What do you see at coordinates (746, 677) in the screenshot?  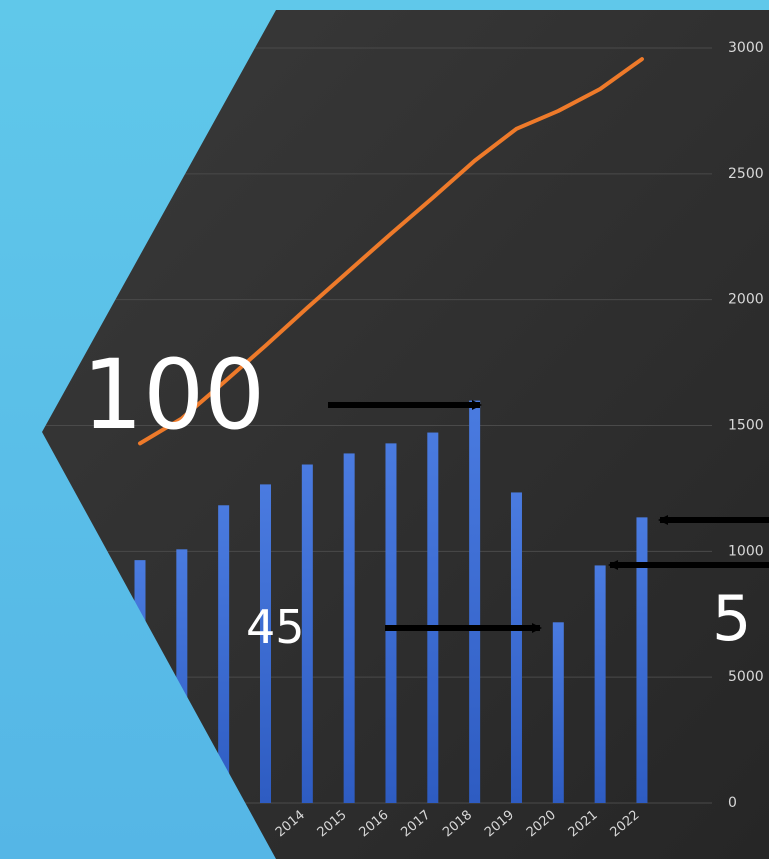 I see `y-tick-label: 5000` at bounding box center [746, 677].